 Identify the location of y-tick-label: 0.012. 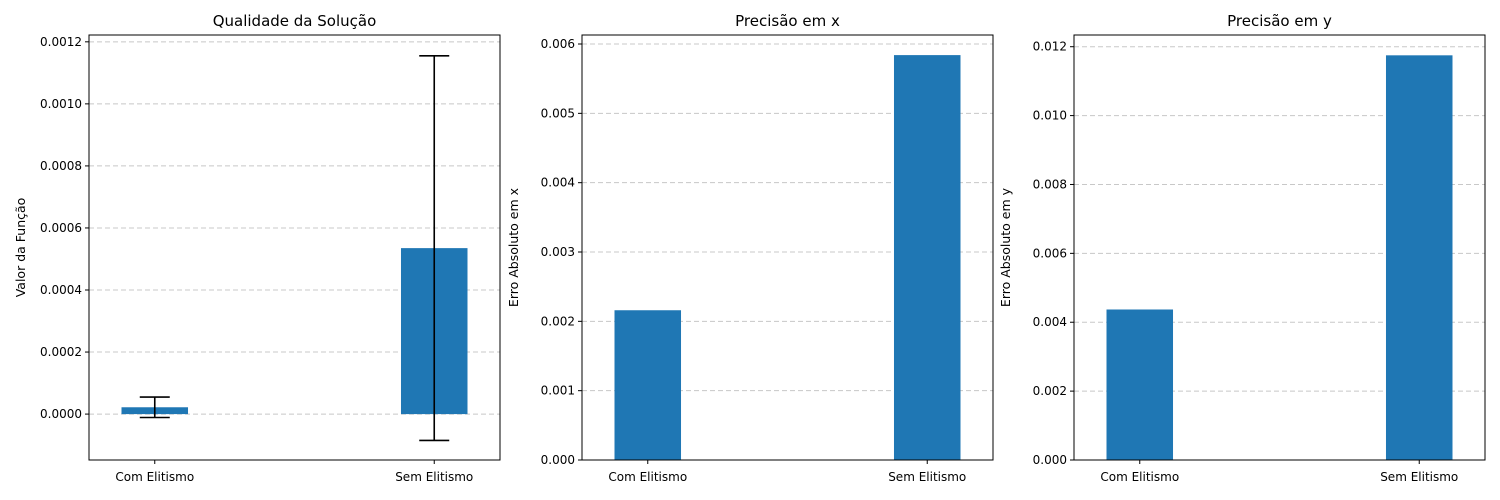
(1050, 47).